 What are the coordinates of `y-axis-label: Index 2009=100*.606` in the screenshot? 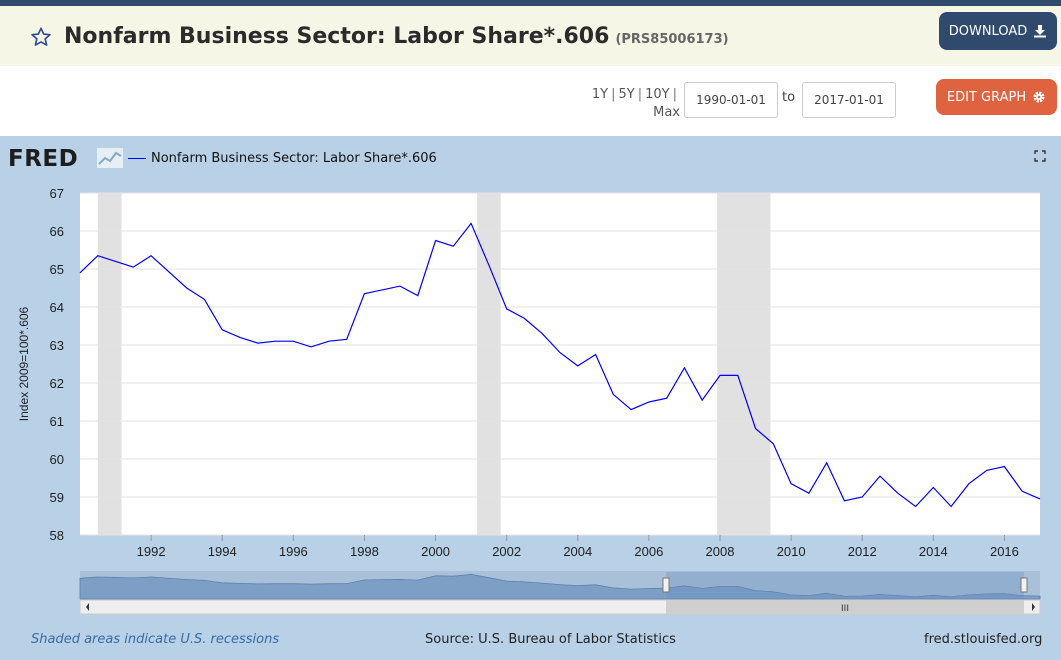 It's located at (24, 363).